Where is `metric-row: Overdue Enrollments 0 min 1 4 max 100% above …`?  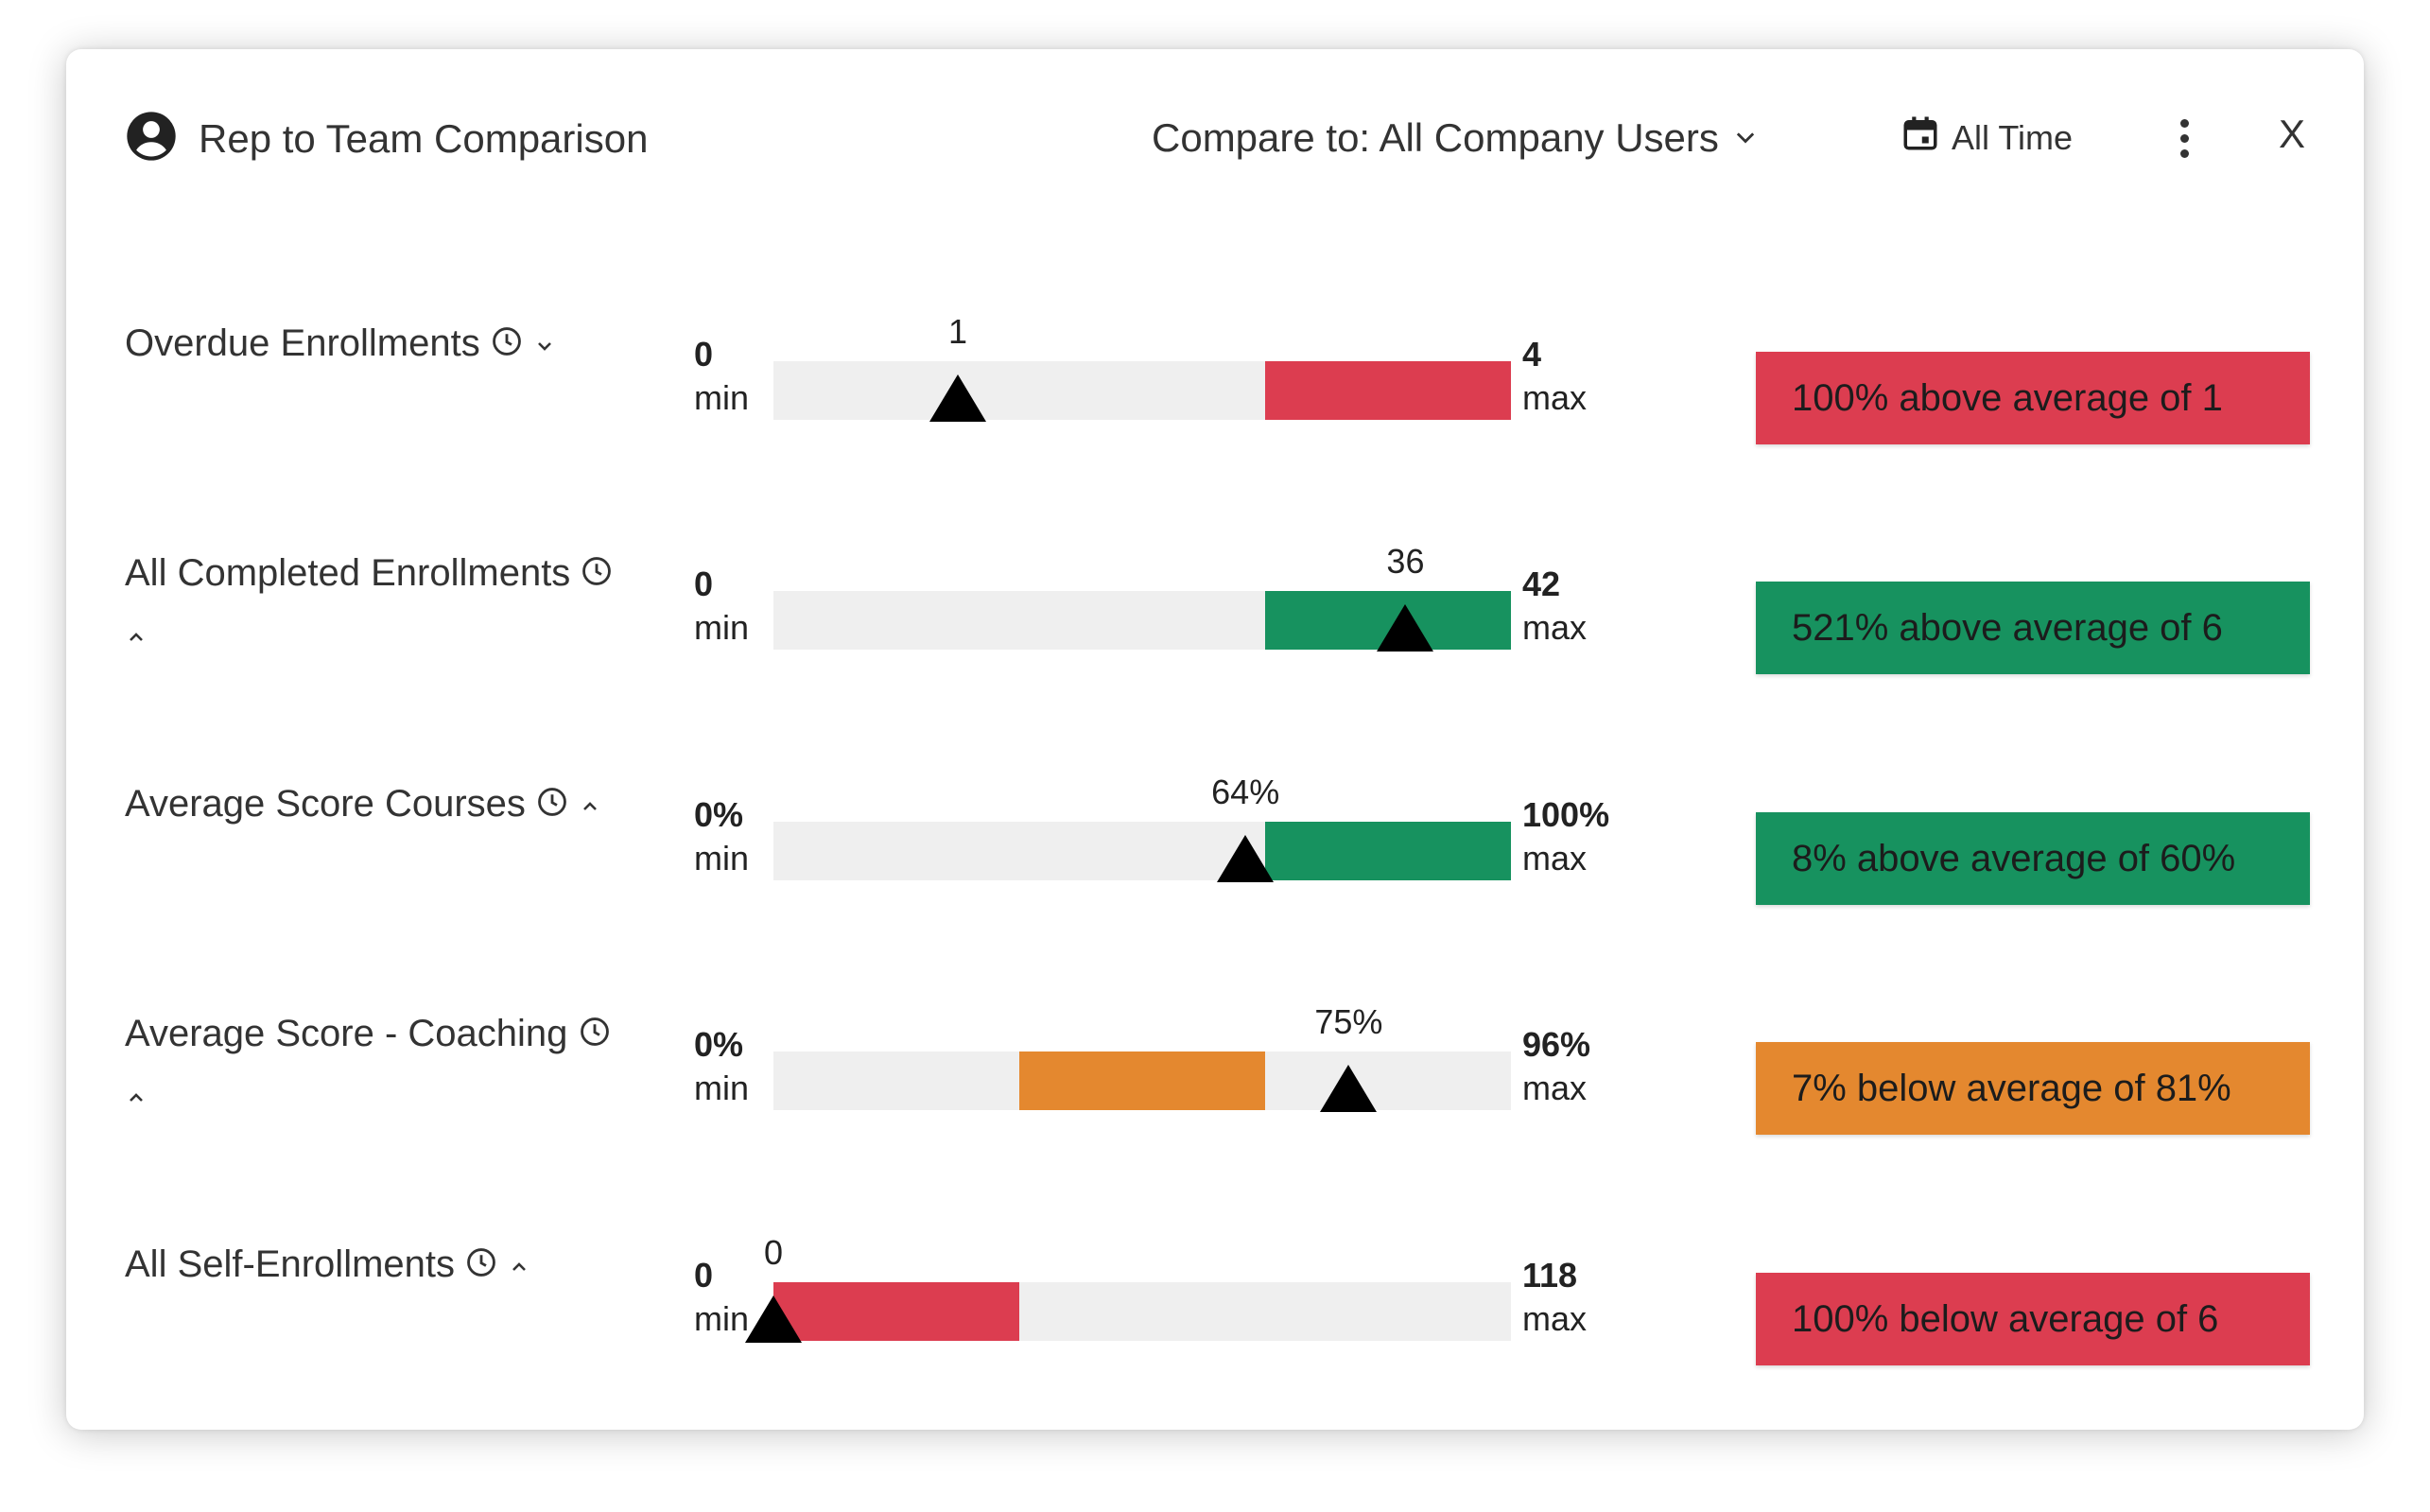
metric-row: Overdue Enrollments 0 min 1 4 max 100% above … is located at coordinates (1215, 388).